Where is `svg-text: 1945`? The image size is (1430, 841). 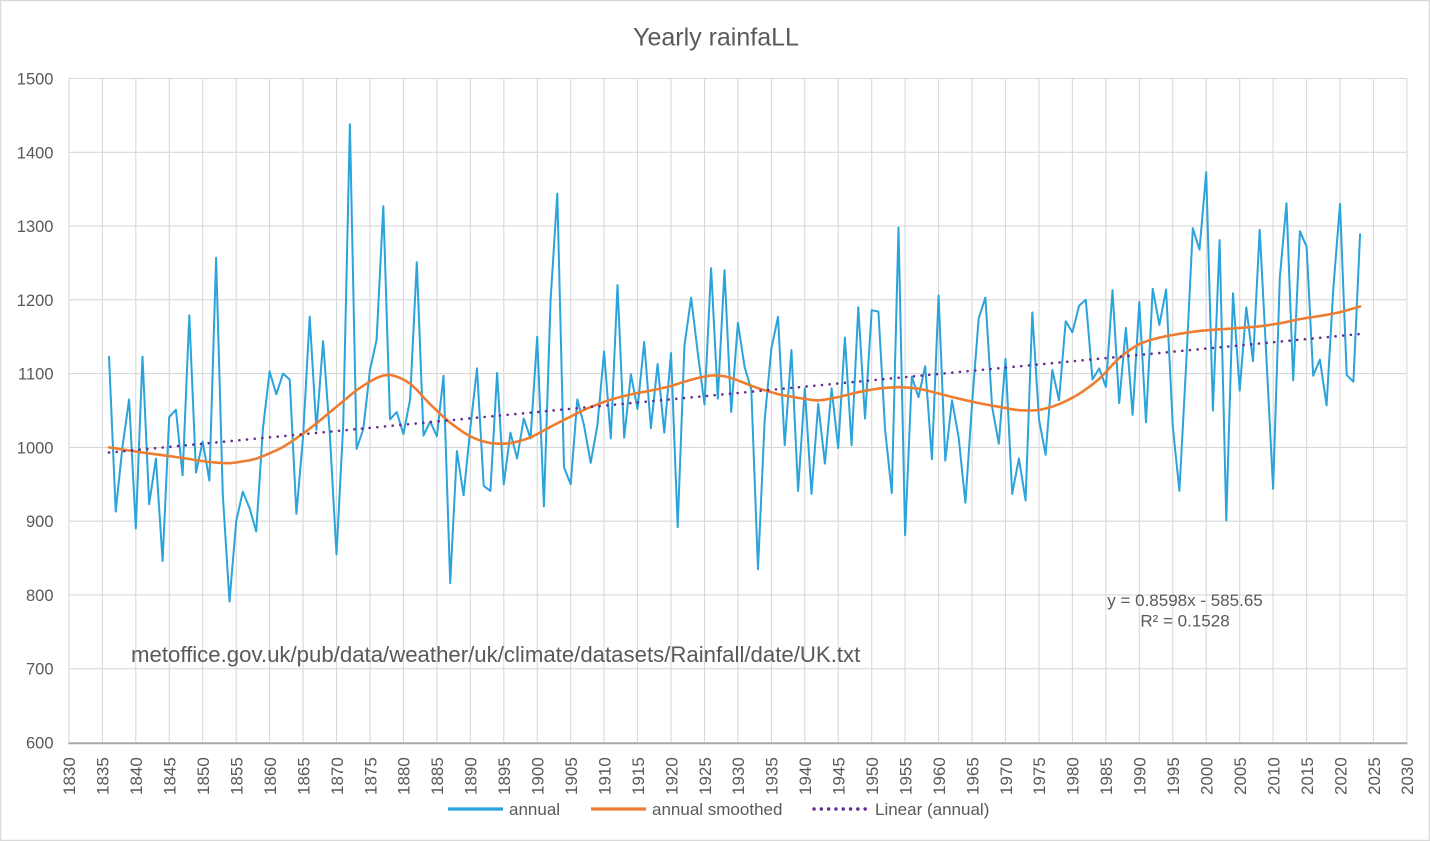
svg-text: 1945 is located at coordinates (839, 776).